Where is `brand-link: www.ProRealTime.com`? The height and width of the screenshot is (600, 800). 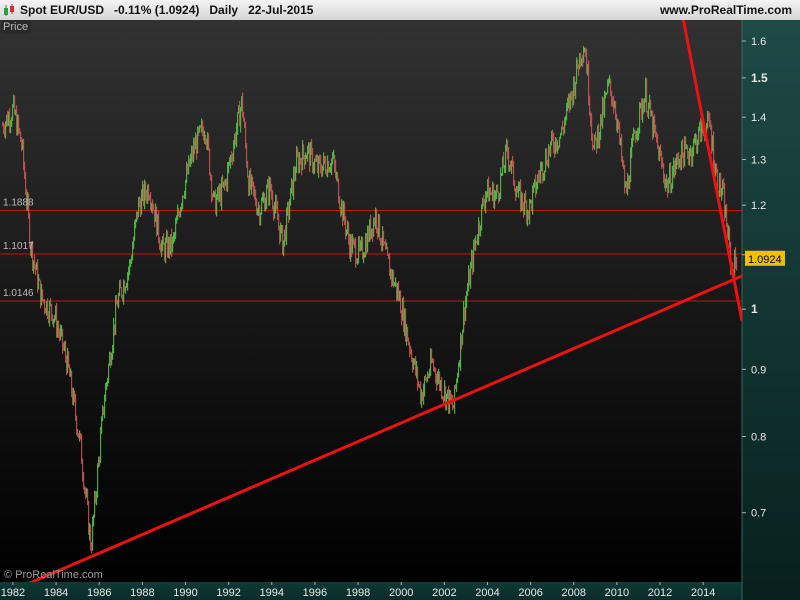
brand-link: www.ProRealTime.com is located at coordinates (725, 10).